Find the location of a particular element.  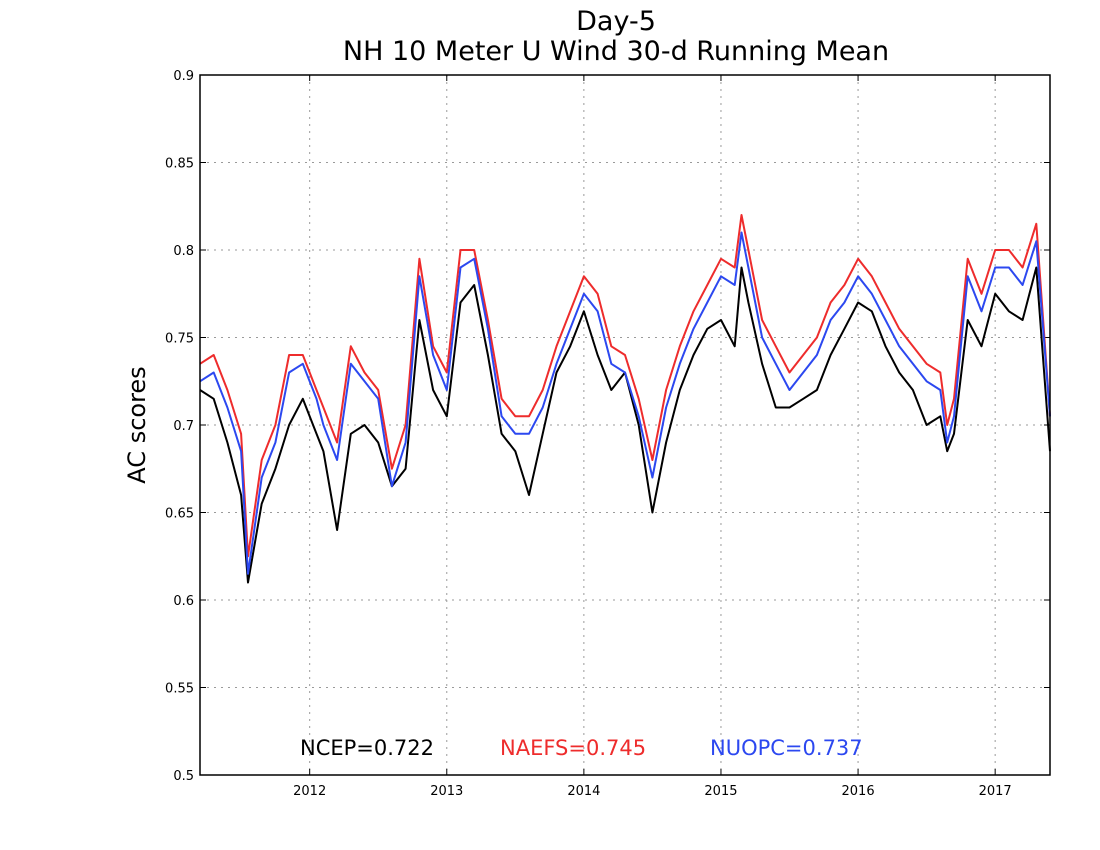

y-tick-label: 0.6 is located at coordinates (183, 601).